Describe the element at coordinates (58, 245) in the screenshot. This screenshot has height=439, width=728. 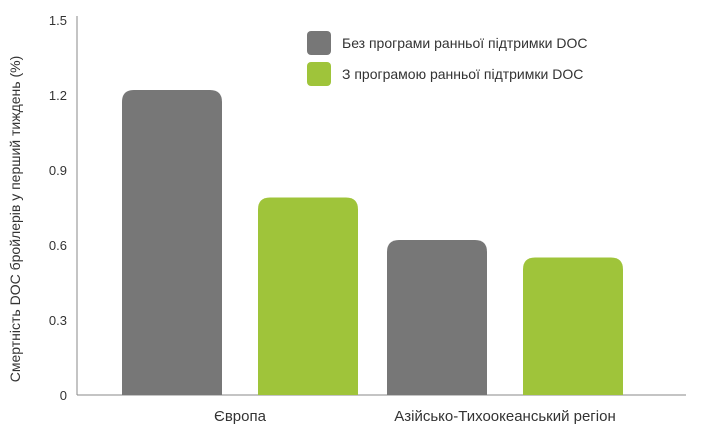
I see `y-tick-label: 0.6` at that location.